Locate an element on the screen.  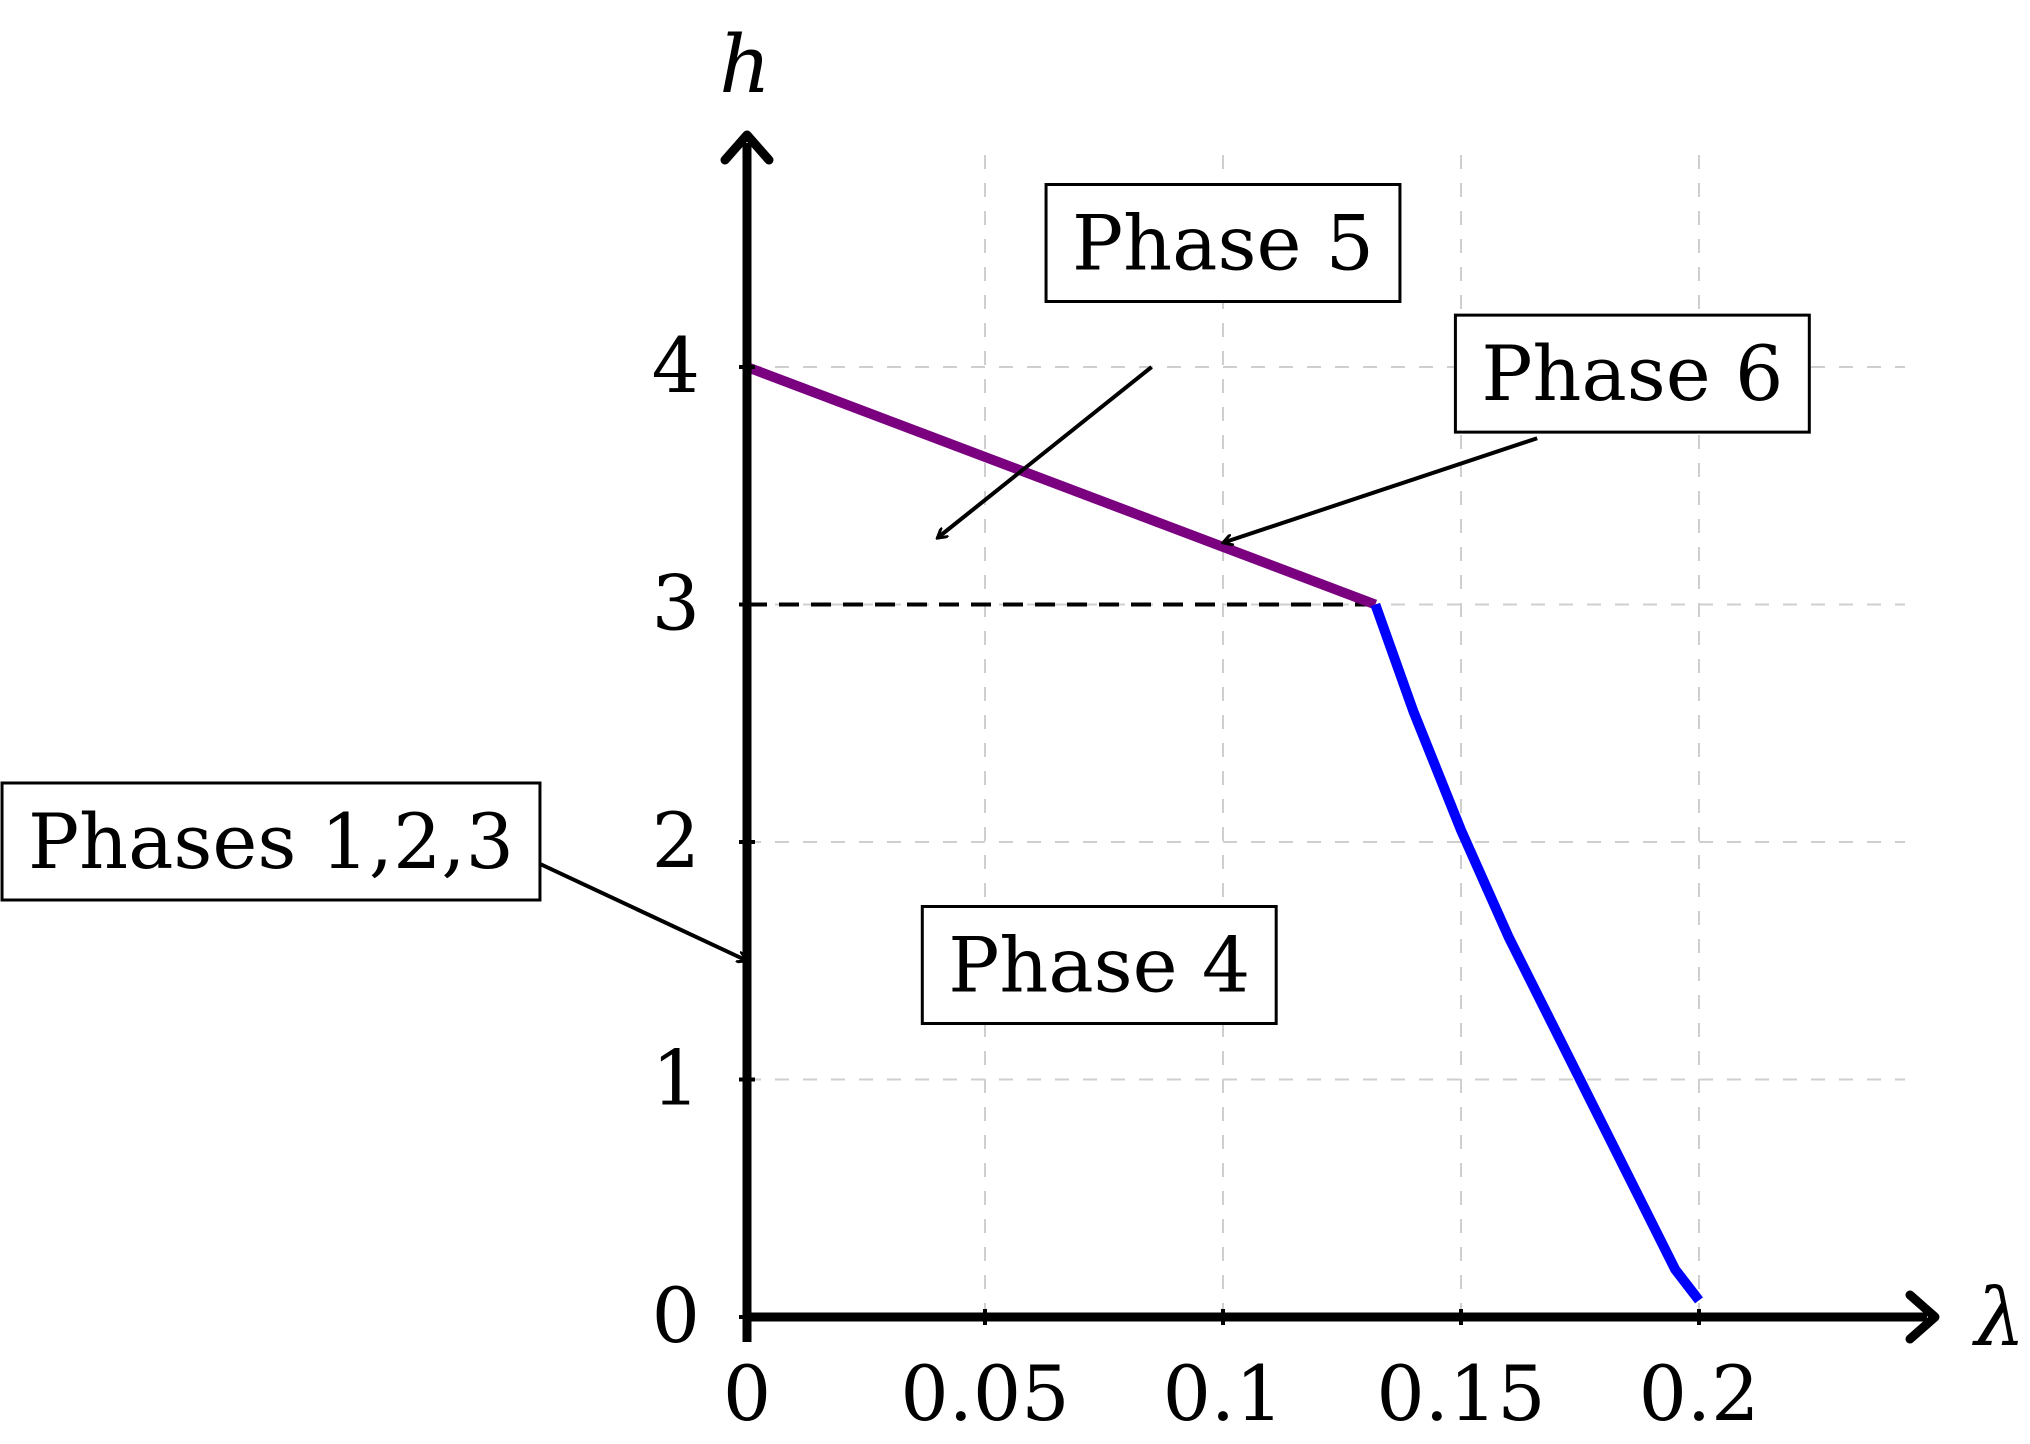
phases123-arrow is located at coordinates (632, 906).